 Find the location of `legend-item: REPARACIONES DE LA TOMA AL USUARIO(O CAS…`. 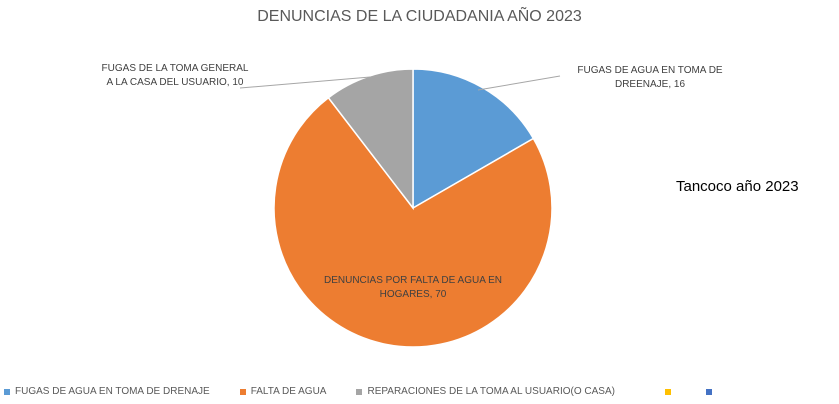

legend-item: REPARACIONES DE LA TOMA AL USUARIO(O CAS… is located at coordinates (485, 391).